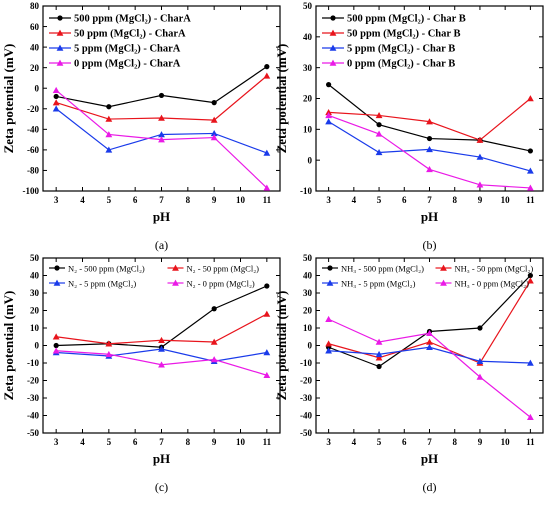  What do you see at coordinates (308, 130) in the screenshot?
I see `y-tick-label: 10` at bounding box center [308, 130].